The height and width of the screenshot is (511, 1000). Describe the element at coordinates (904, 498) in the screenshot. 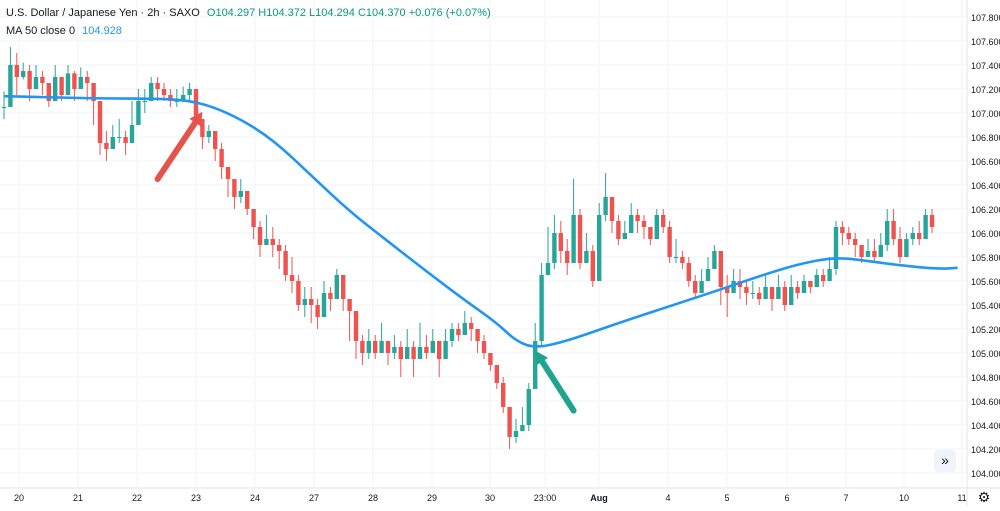

I see `x-tick-label: 10` at that location.